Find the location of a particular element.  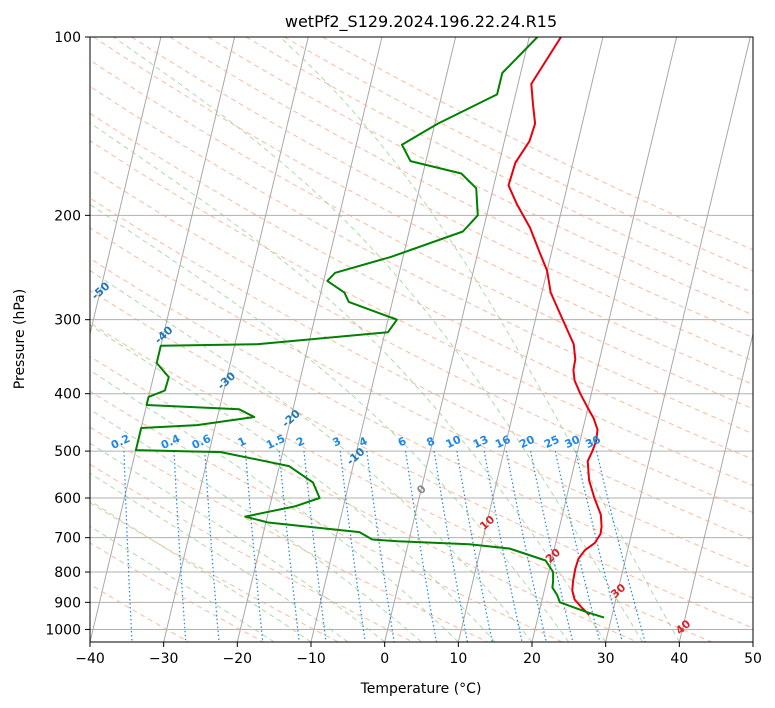

y-tick-label: 200 is located at coordinates (67, 216).